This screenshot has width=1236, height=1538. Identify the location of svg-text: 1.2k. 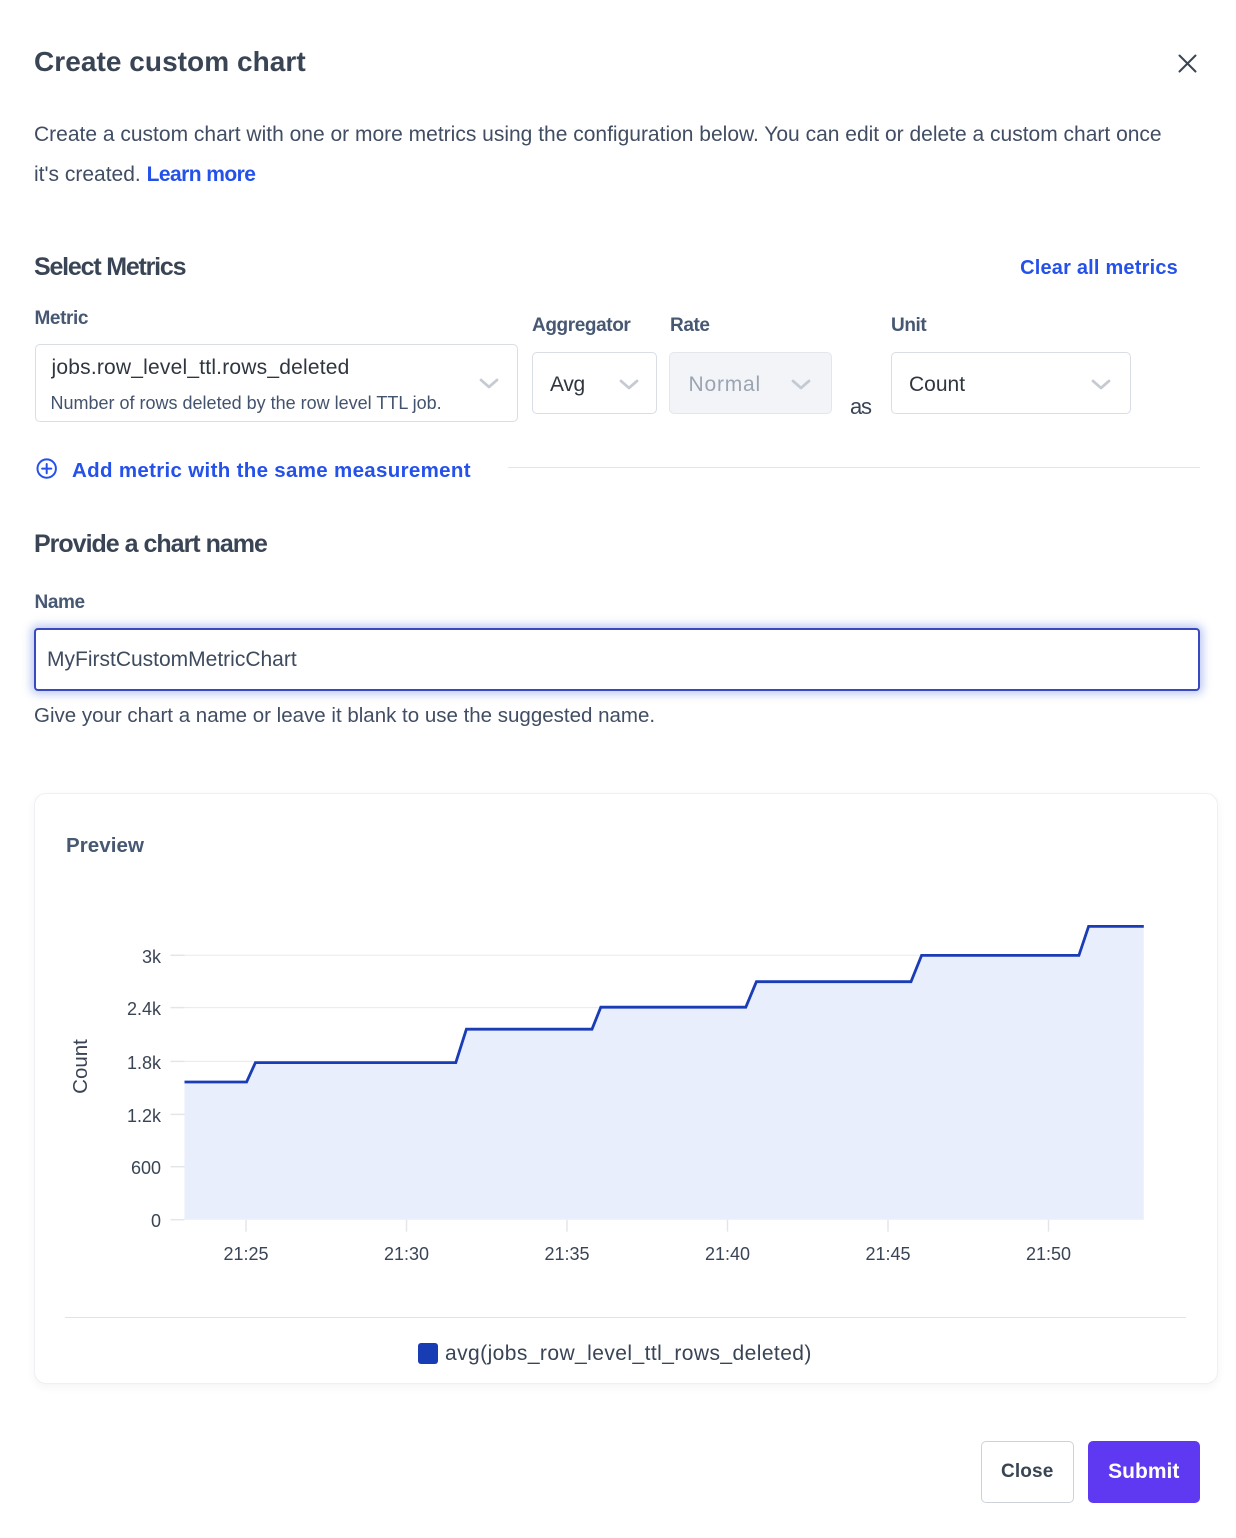
(144, 1116).